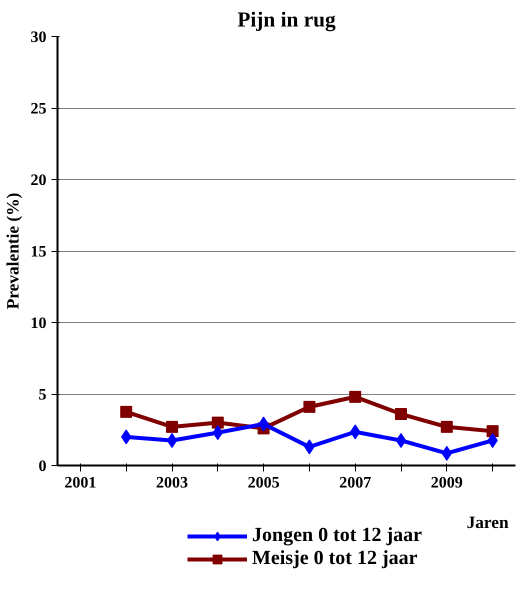  What do you see at coordinates (264, 483) in the screenshot?
I see `x-tick-label: 2005` at bounding box center [264, 483].